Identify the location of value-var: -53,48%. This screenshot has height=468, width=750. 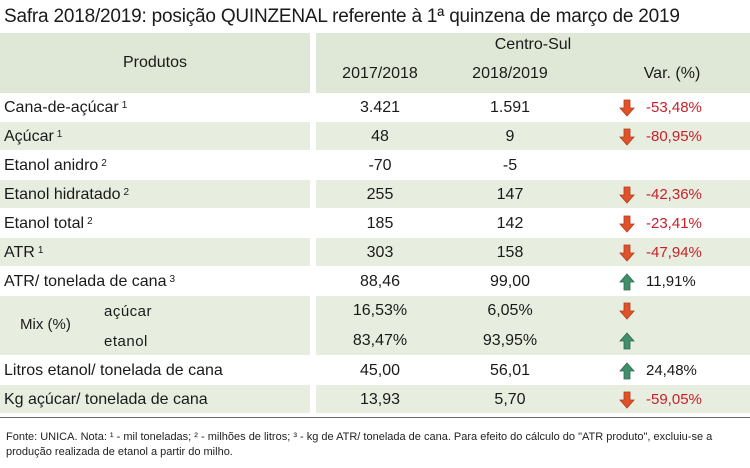
(674, 107).